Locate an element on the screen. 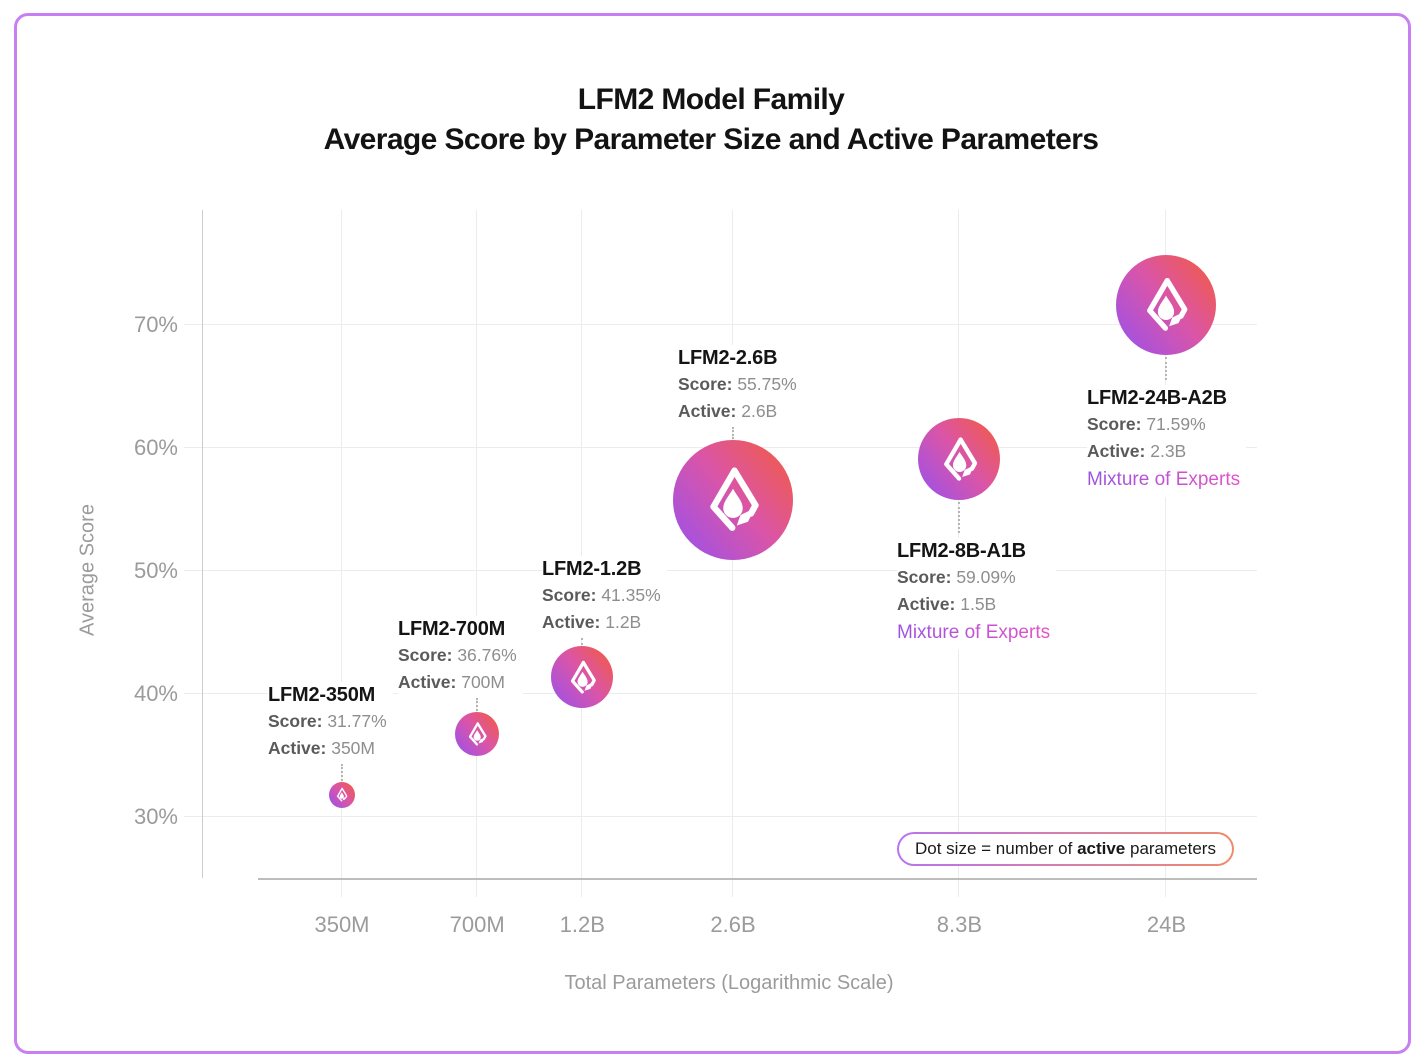 This screenshot has width=1422, height=1064. score-value: 31.77% is located at coordinates (357, 721).